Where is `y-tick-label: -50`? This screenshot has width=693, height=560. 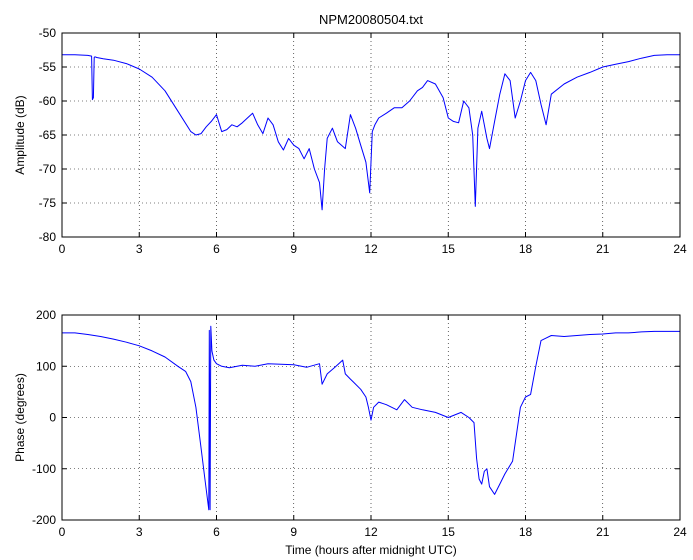
y-tick-label: -50 is located at coordinates (48, 33).